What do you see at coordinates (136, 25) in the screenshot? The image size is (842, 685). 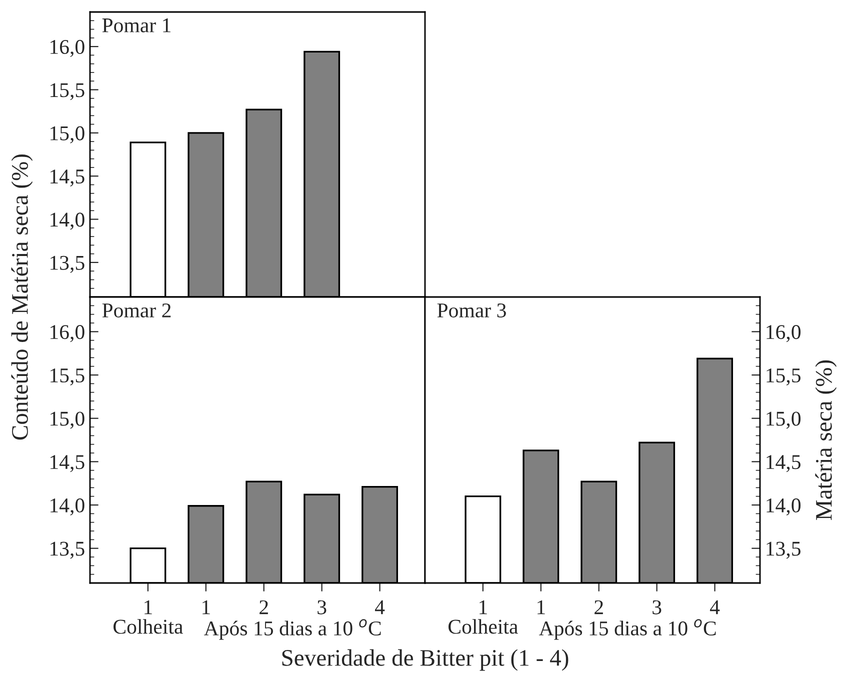 I see `chart-title: Pomar 1` at bounding box center [136, 25].